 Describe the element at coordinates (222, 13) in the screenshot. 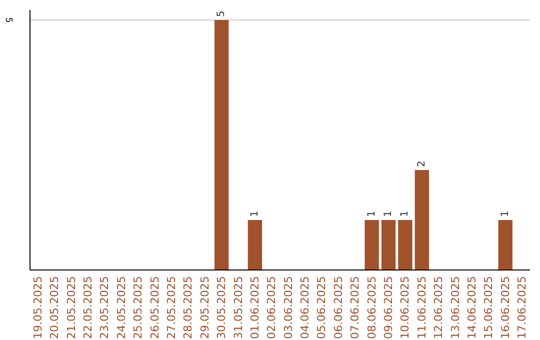

I see `data-label: 5` at that location.